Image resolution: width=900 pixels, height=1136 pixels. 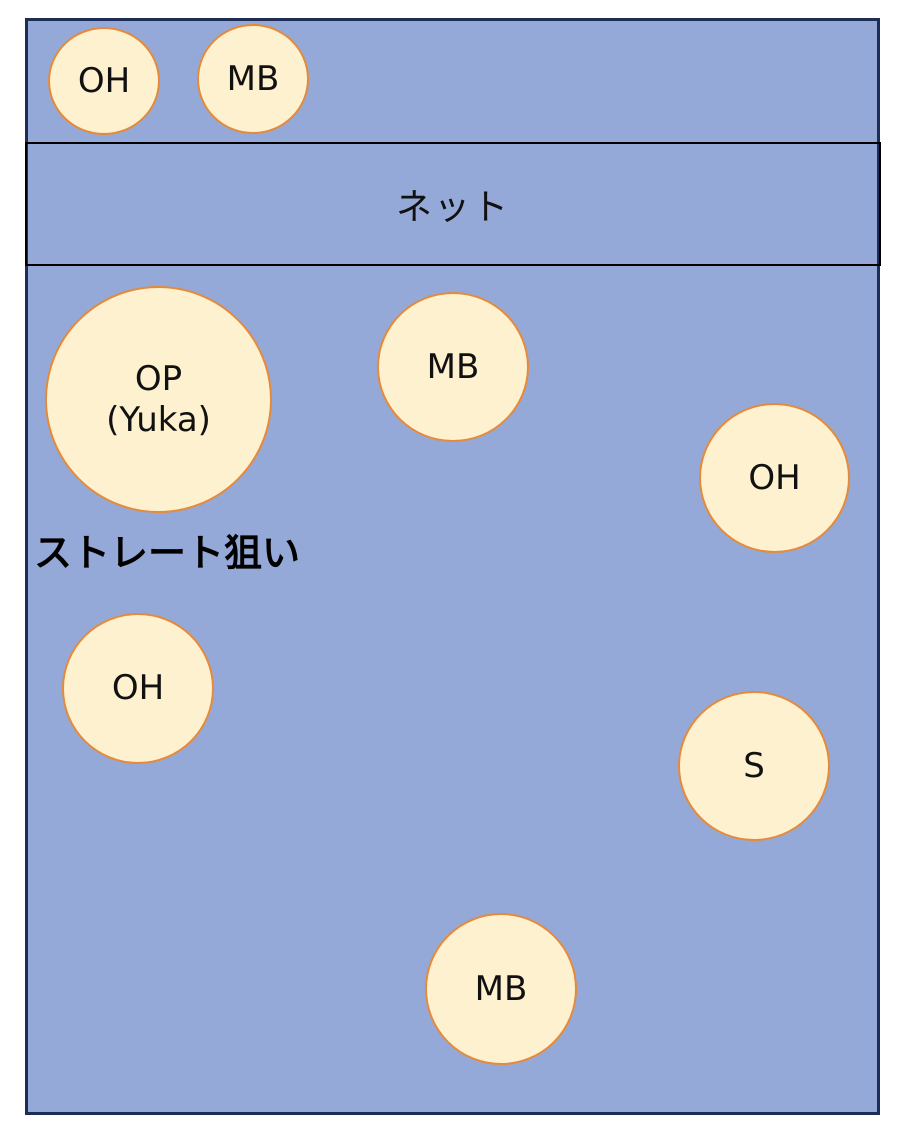 I want to click on player-mb-back: MB, so click(x=501, y=989).